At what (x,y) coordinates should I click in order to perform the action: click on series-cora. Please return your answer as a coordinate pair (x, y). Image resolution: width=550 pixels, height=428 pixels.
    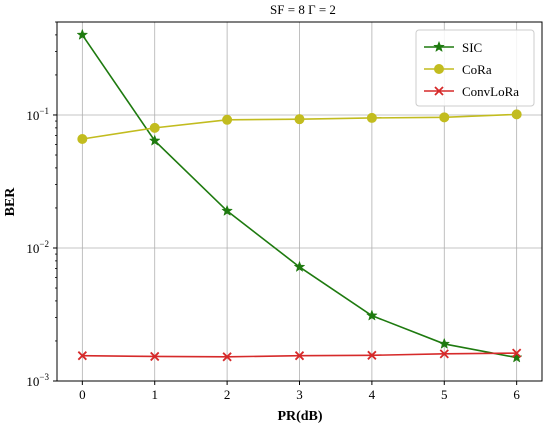
    Looking at the image, I should click on (299, 126).